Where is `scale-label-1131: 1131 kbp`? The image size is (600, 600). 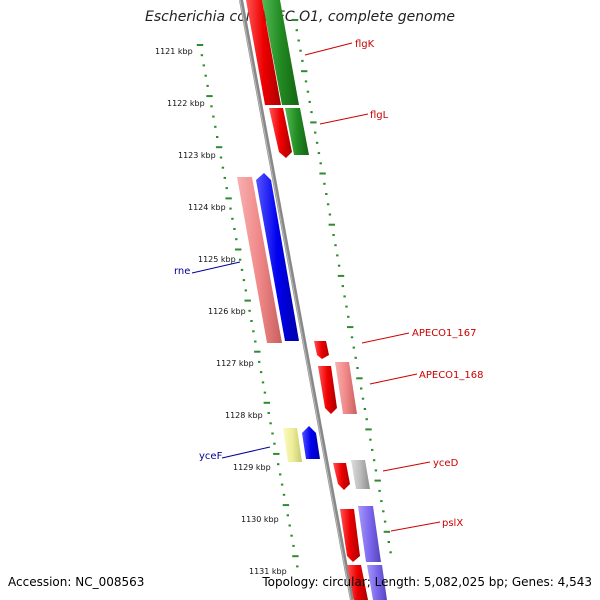
scale-label-1131: 1131 kbp is located at coordinates (268, 571).